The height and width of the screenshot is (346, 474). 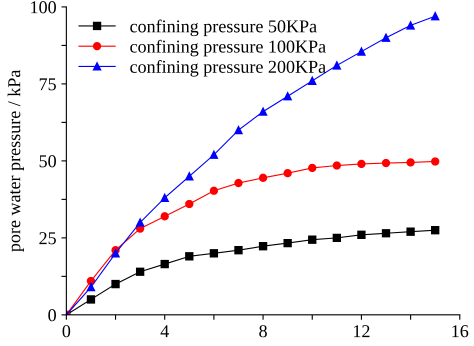 I want to click on x-tick-label: 4, so click(x=164, y=331).